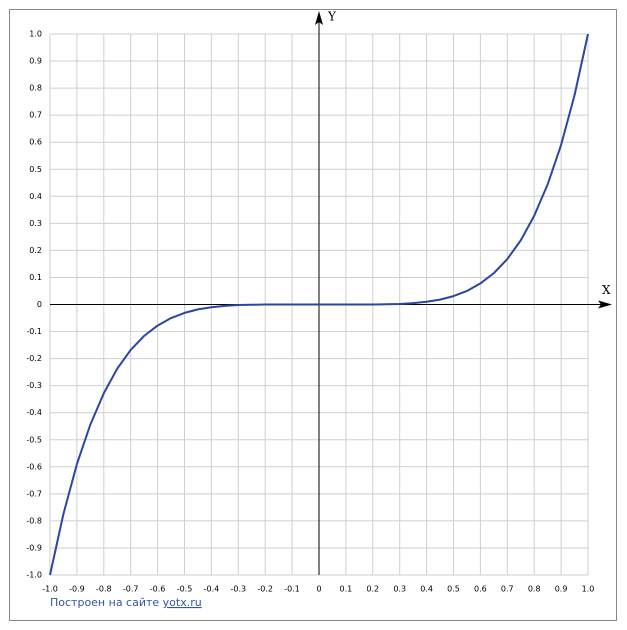 The width and height of the screenshot is (627, 630). What do you see at coordinates (104, 589) in the screenshot?
I see `x-tick-label: -0.8` at bounding box center [104, 589].